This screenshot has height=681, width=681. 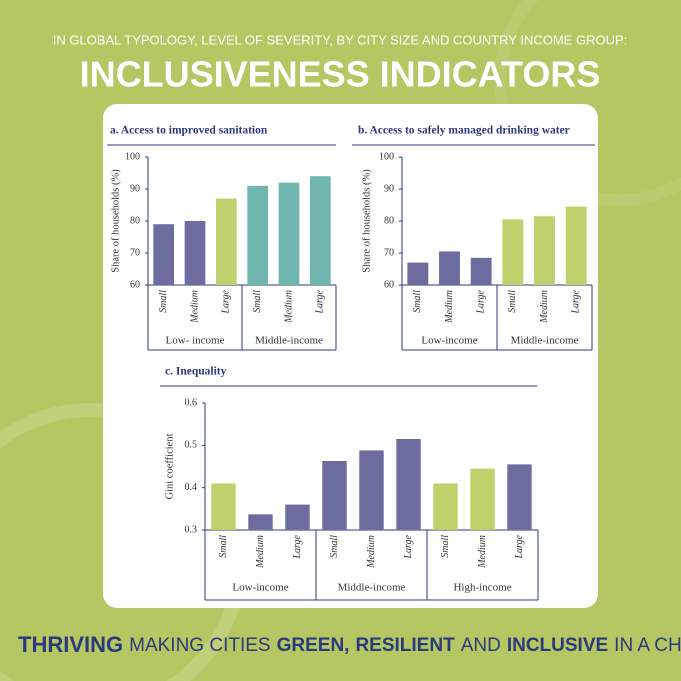 What do you see at coordinates (196, 372) in the screenshot?
I see `chart-title: c. Inequality` at bounding box center [196, 372].